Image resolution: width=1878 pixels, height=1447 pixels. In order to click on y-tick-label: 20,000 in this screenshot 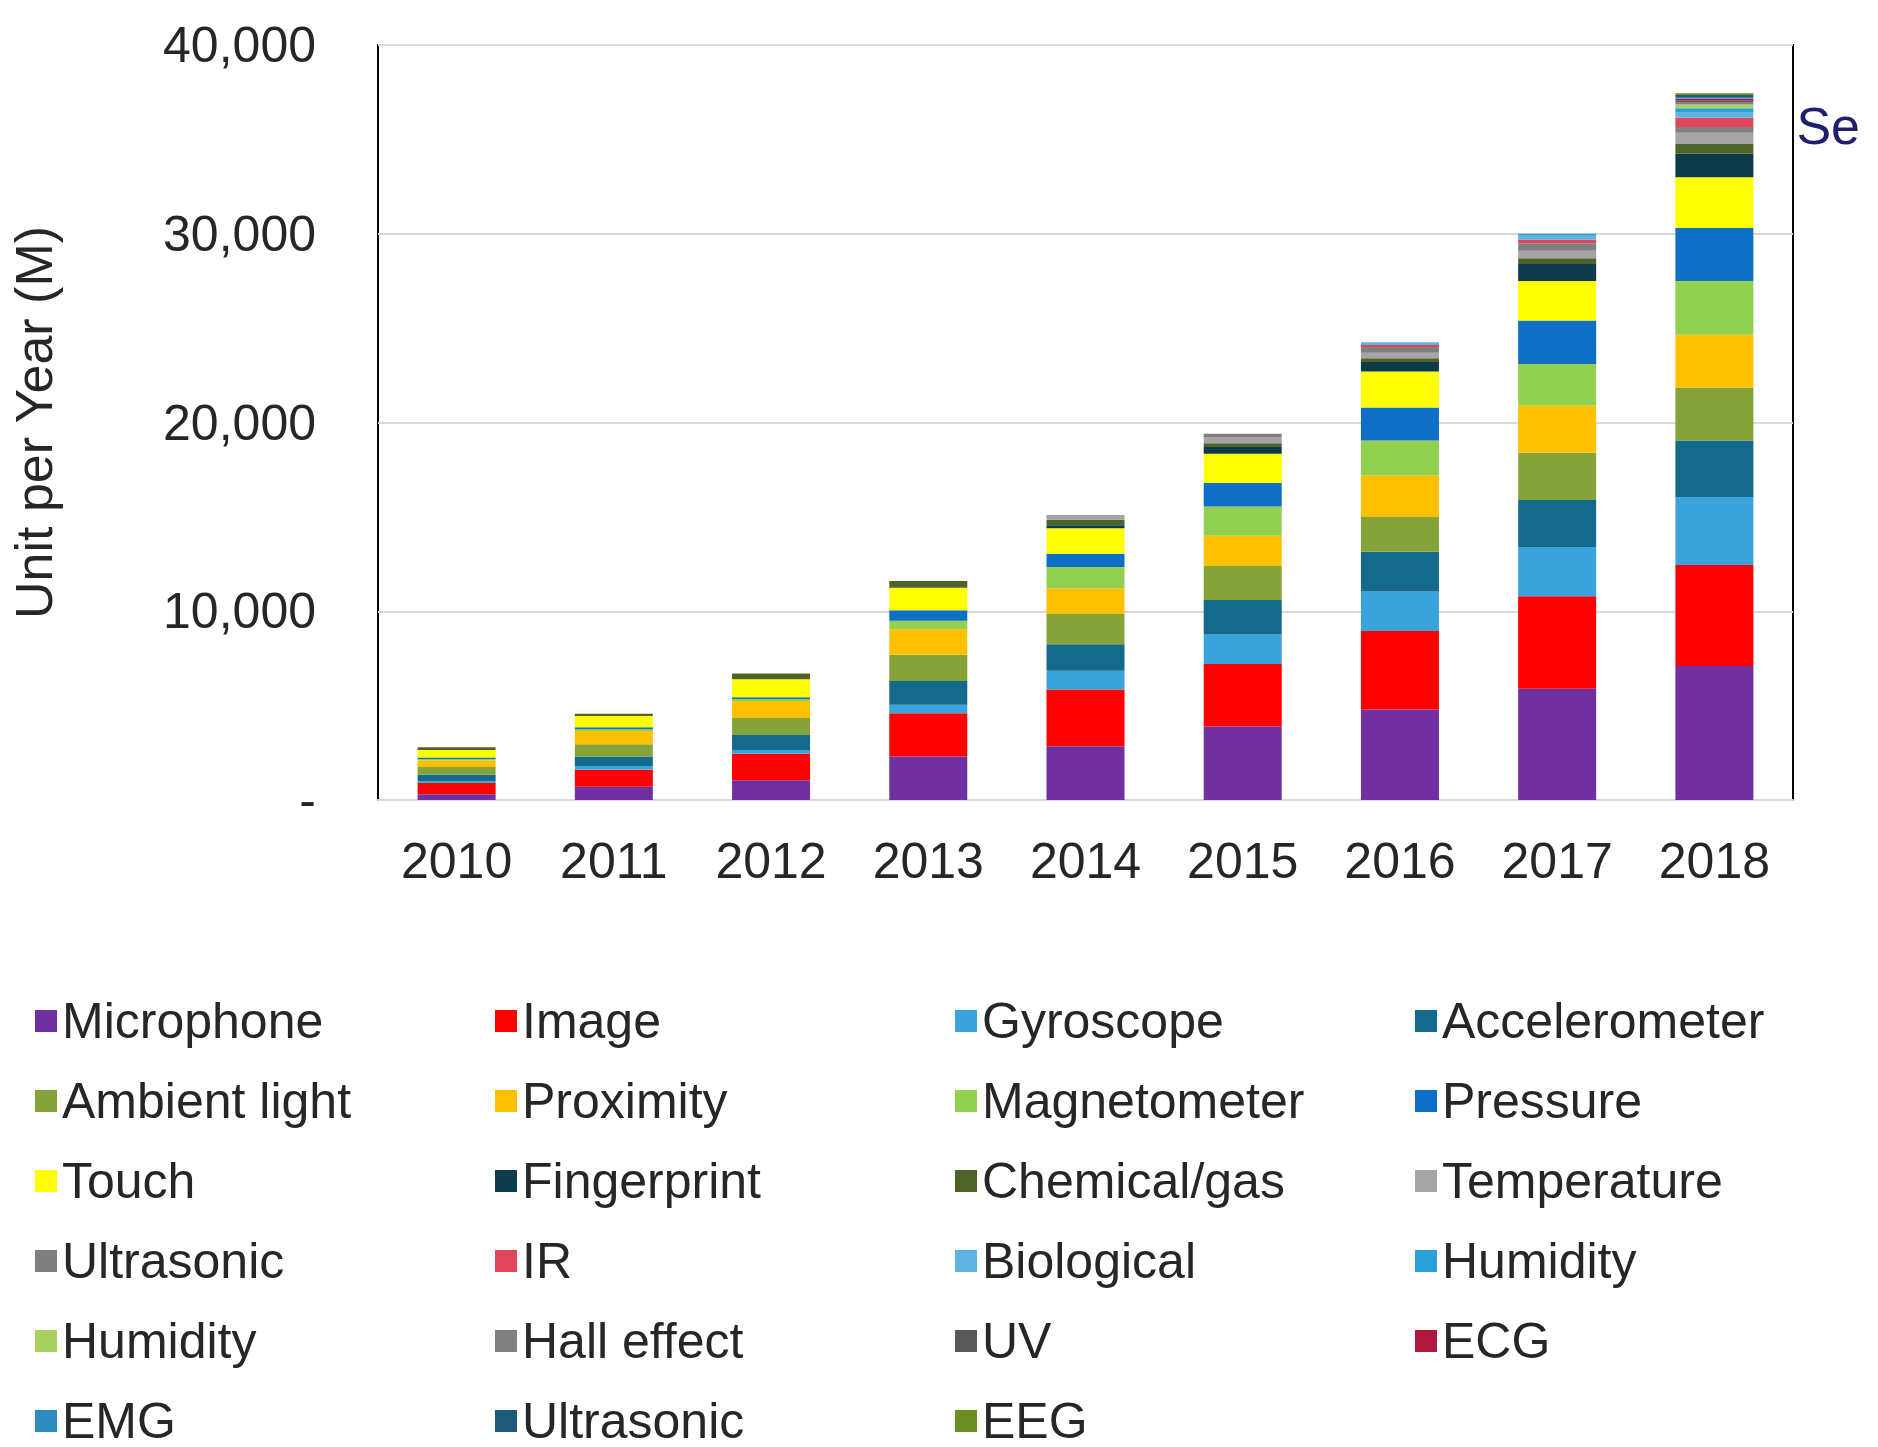, I will do `click(239, 422)`.